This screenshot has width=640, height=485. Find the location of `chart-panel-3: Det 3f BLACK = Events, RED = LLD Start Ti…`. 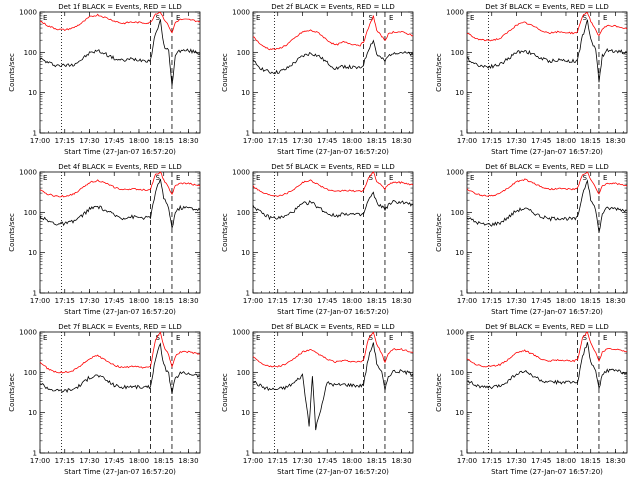

chart-panel-3: Det 3f BLACK = Events, RED = LLD Start Ti… is located at coordinates (531, 79).